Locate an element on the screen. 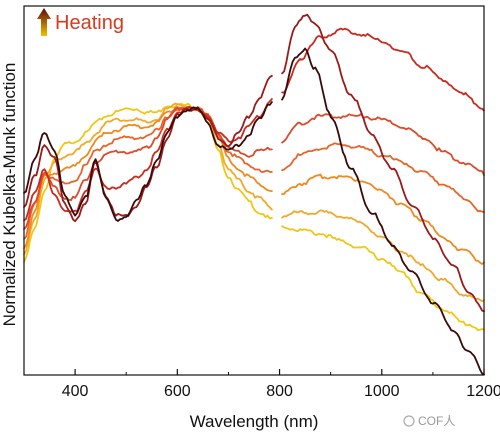  heating-arrow-icon is located at coordinates (44, 22).